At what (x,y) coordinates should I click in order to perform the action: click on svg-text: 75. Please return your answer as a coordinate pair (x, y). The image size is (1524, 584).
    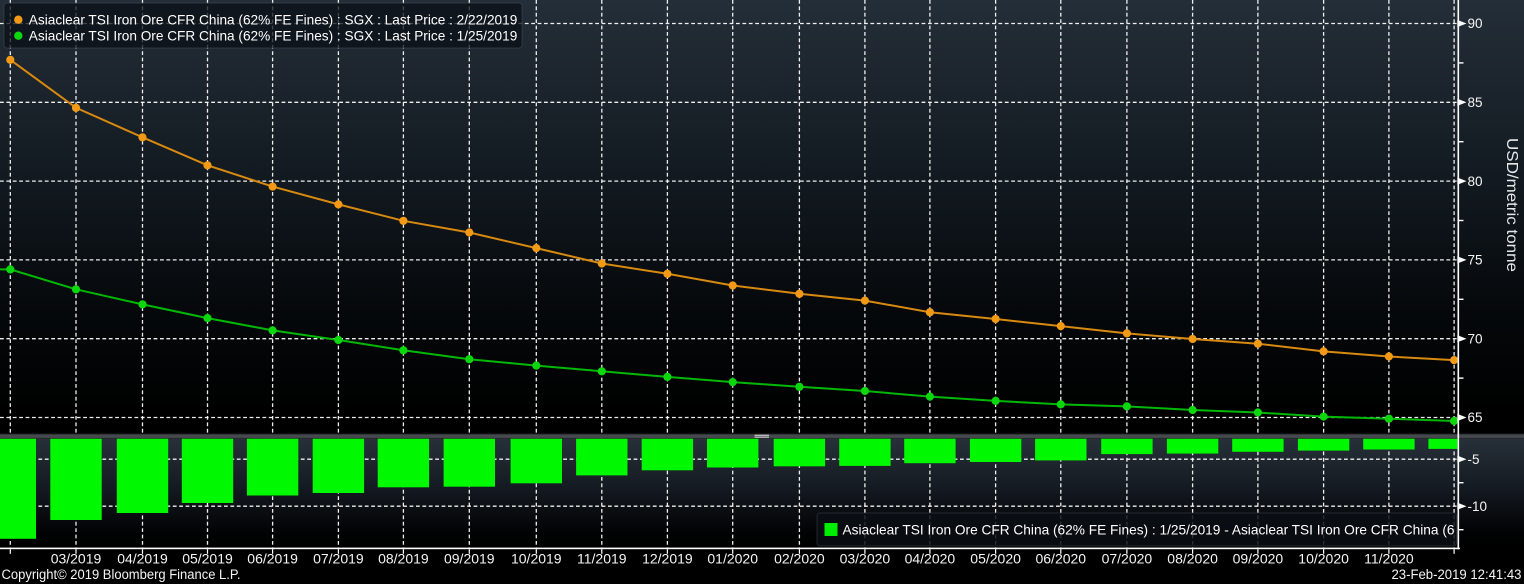
    Looking at the image, I should click on (1475, 260).